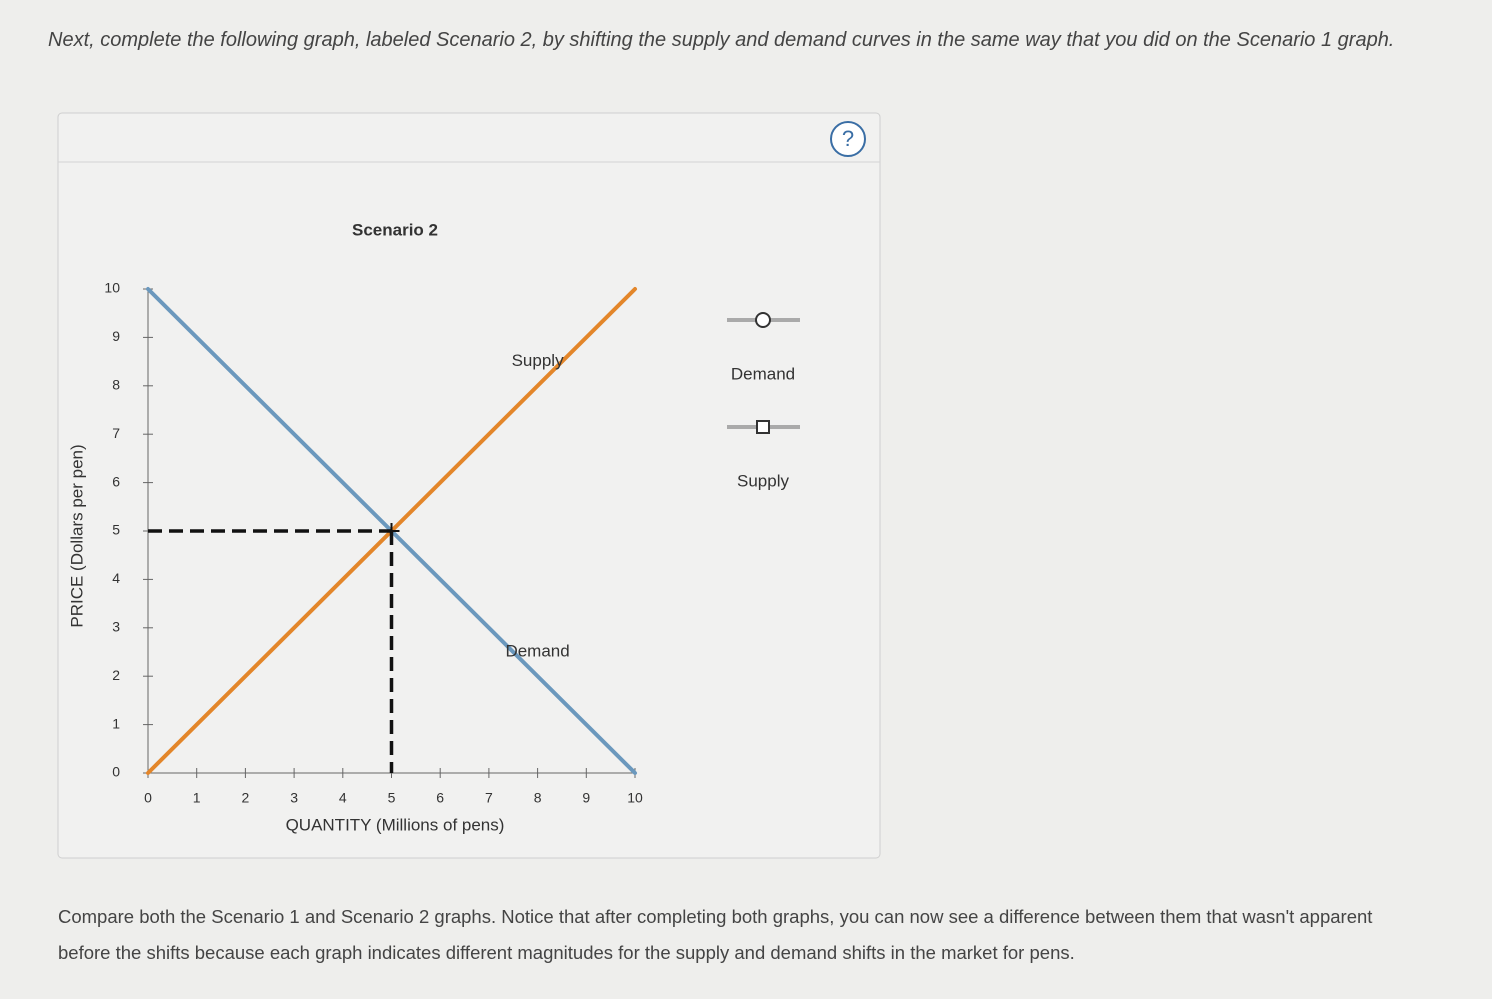  I want to click on x-tick-label: 4, so click(343, 798).